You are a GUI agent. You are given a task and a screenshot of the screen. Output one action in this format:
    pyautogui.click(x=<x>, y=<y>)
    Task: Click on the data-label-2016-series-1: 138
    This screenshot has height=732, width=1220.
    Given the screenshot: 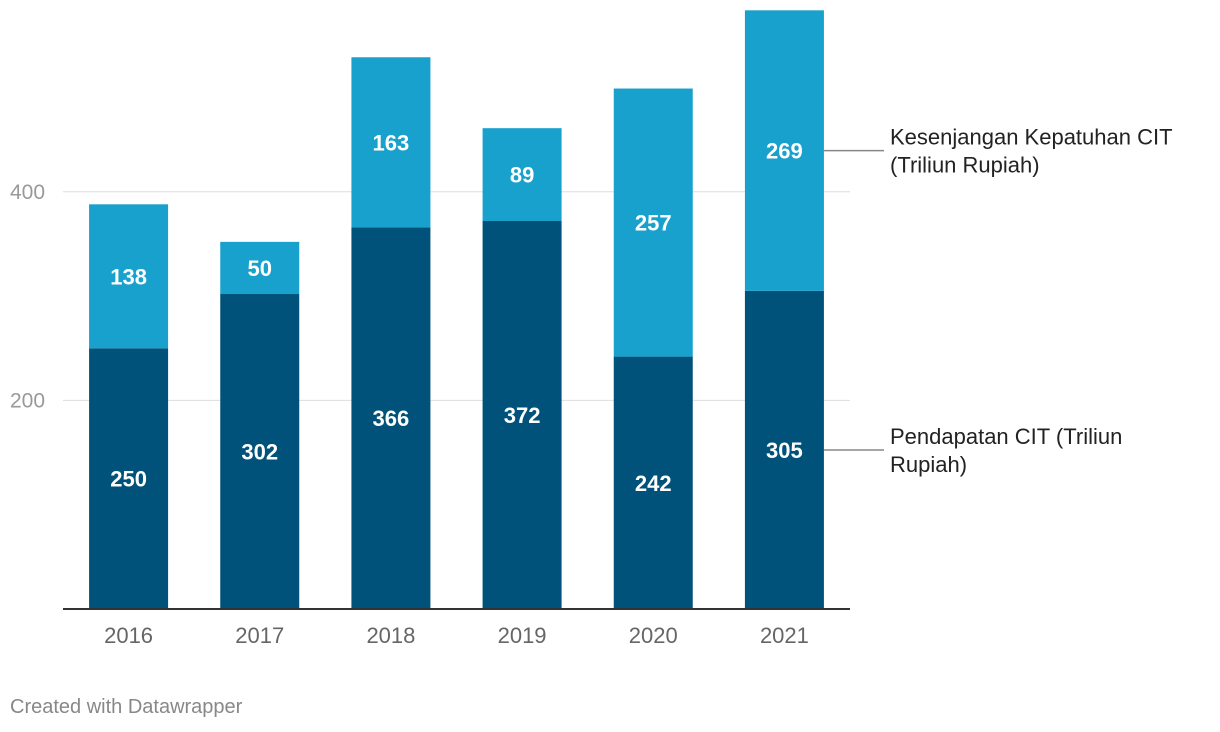 What is the action you would take?
    pyautogui.click(x=128, y=276)
    